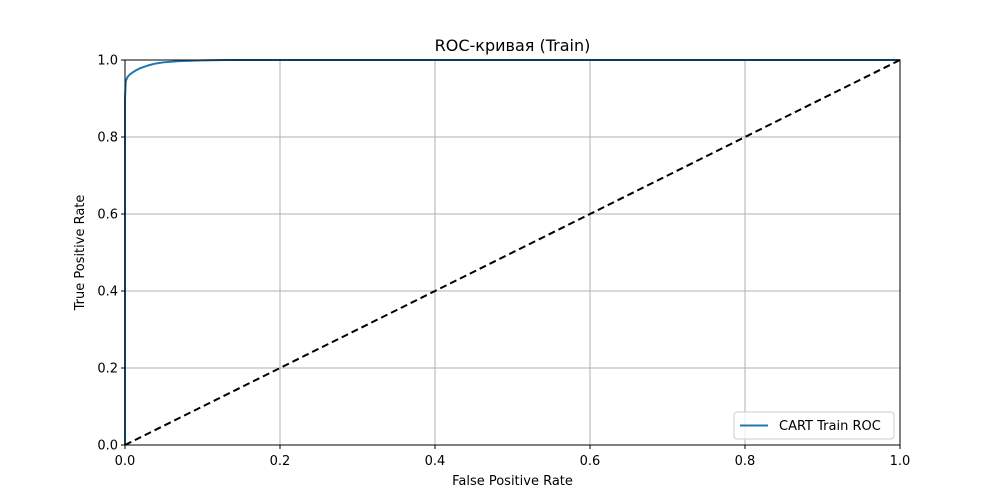  Describe the element at coordinates (125, 461) in the screenshot. I see `x-tick-label: 0.0` at that location.